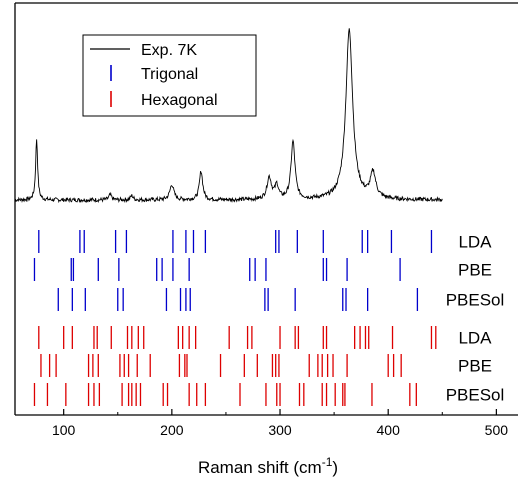 This screenshot has height=485, width=518. What do you see at coordinates (221, 365) in the screenshot?
I see `stick-row-hexagonal-pbe` at bounding box center [221, 365].